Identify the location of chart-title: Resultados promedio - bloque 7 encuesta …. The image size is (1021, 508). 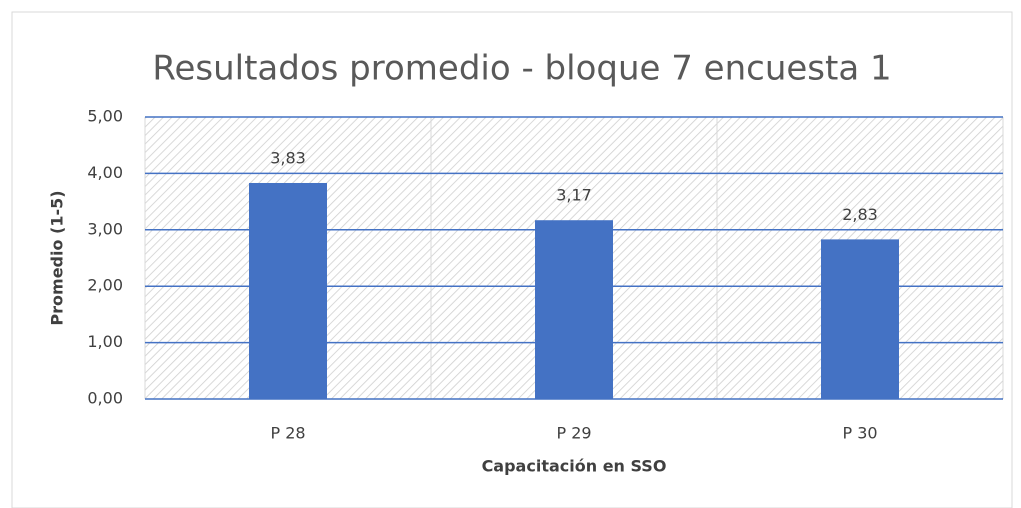
(521, 69).